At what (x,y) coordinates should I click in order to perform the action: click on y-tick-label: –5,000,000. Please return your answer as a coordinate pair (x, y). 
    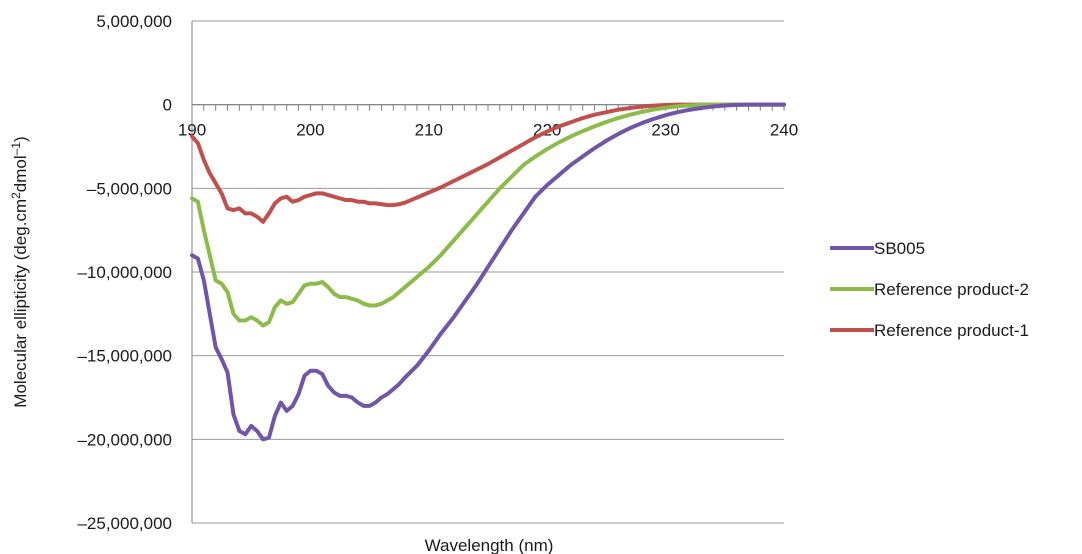
    Looking at the image, I should click on (129, 188).